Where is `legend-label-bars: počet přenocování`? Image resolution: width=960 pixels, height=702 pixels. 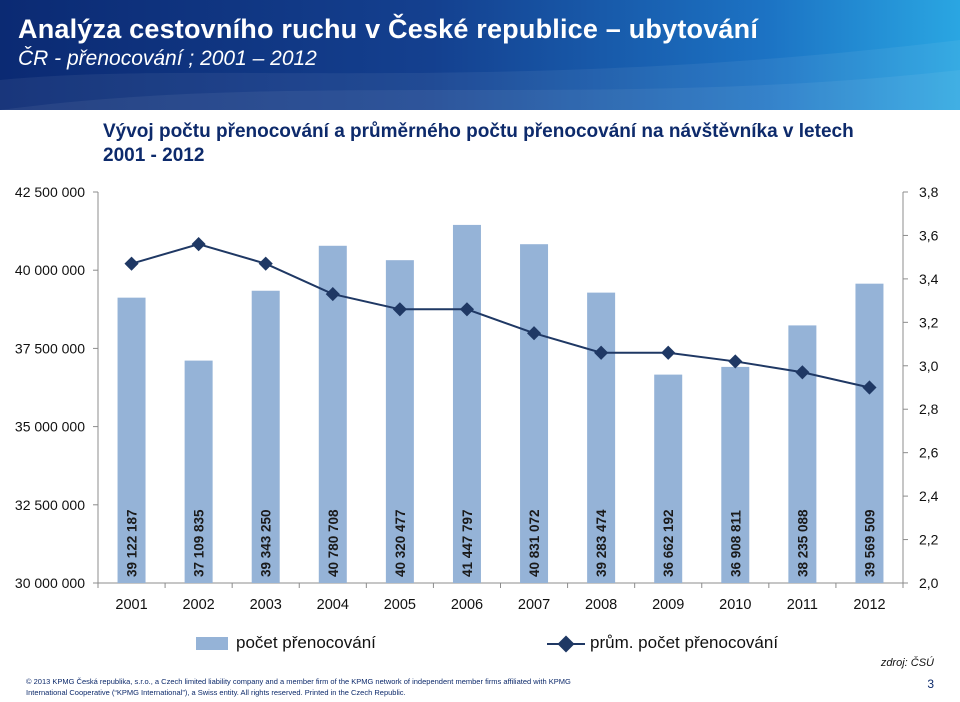
legend-label-bars: počet přenocování is located at coordinates (306, 642).